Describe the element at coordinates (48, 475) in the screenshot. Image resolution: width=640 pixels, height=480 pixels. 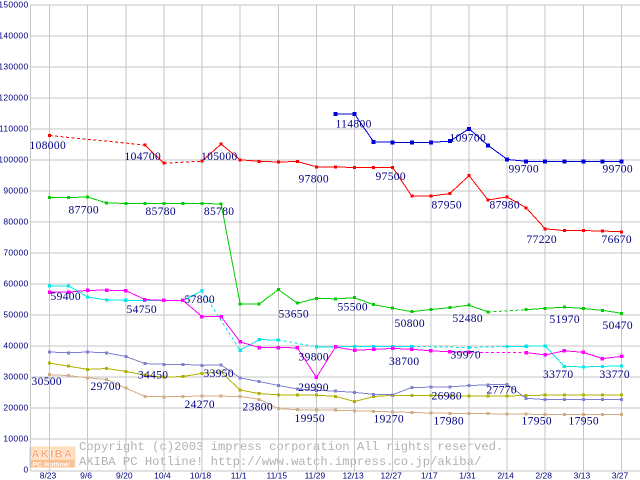
I see `svg-text: 8/23` at that location.